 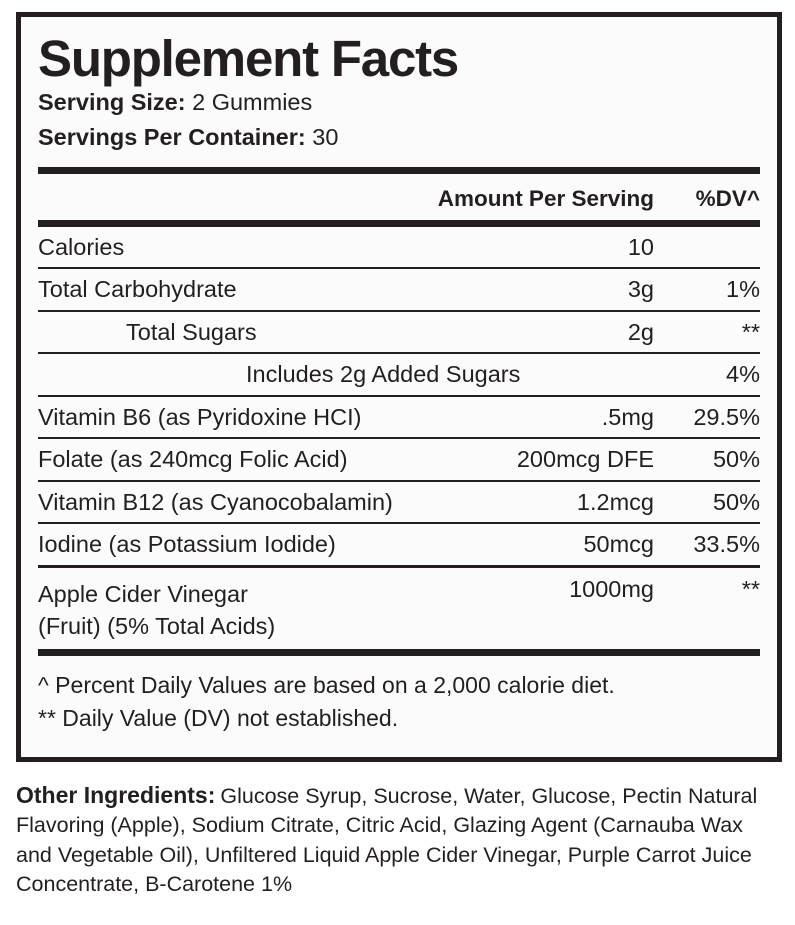 I want to click on table-row: Iodine (as Potassium Iodide) 50mcg 33.5%, so click(x=399, y=544).